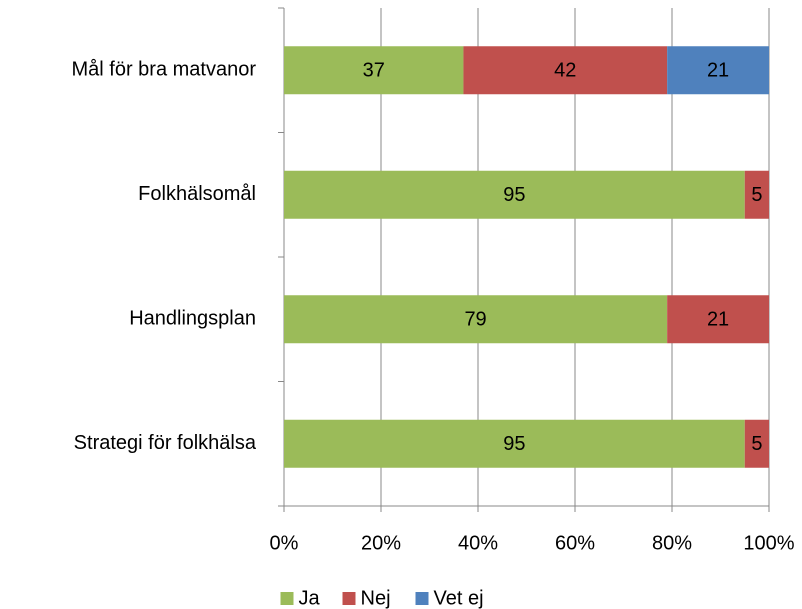  I want to click on y-tick-label: Folkhälsomål, so click(197, 194).